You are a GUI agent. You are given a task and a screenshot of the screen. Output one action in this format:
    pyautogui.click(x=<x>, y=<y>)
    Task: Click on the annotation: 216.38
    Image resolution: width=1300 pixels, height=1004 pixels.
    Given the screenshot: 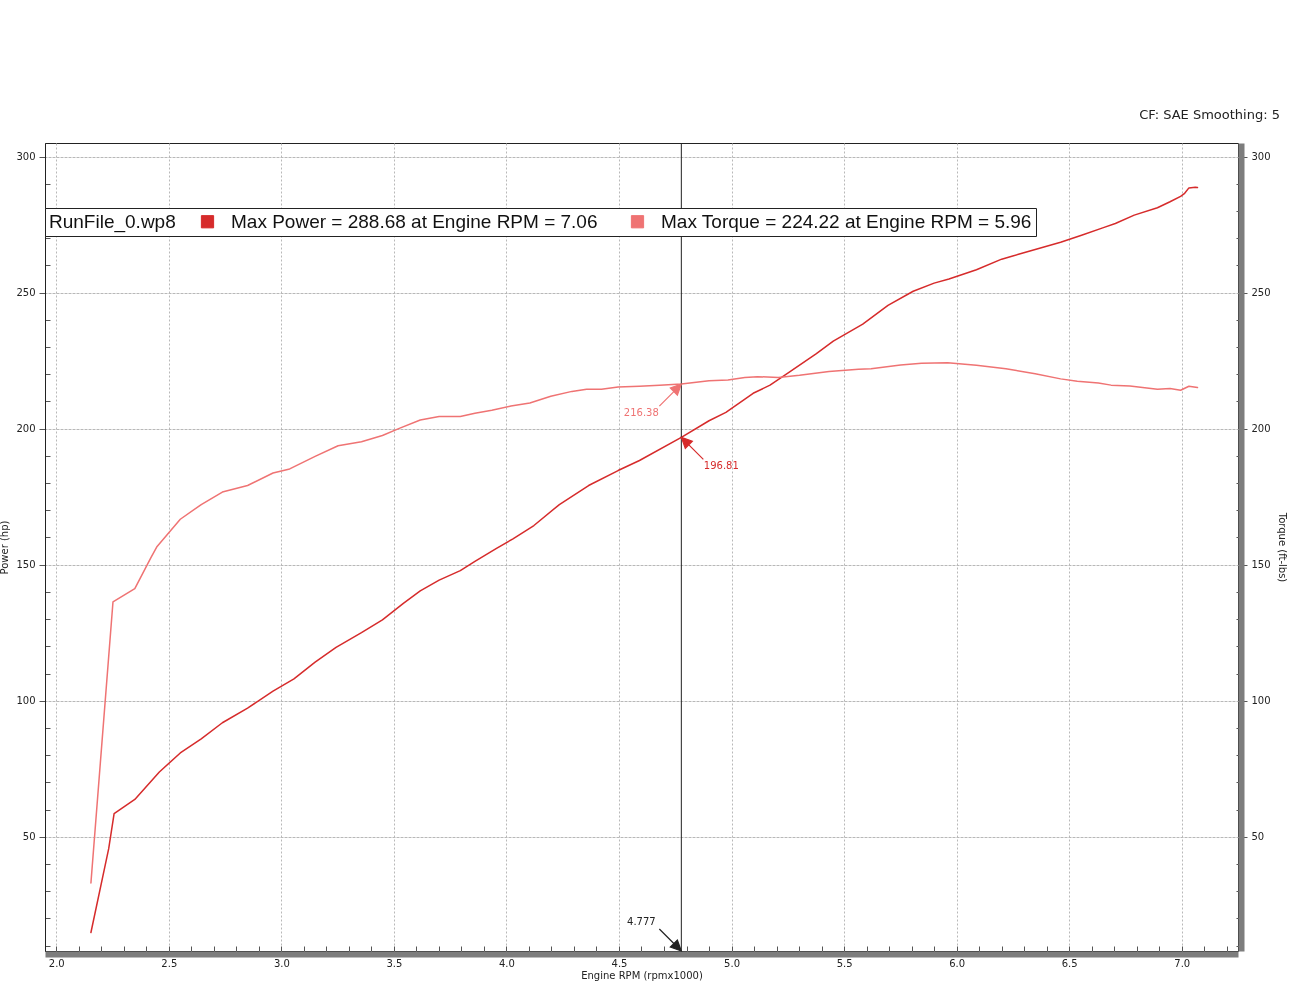 What is the action you would take?
    pyautogui.click(x=641, y=413)
    